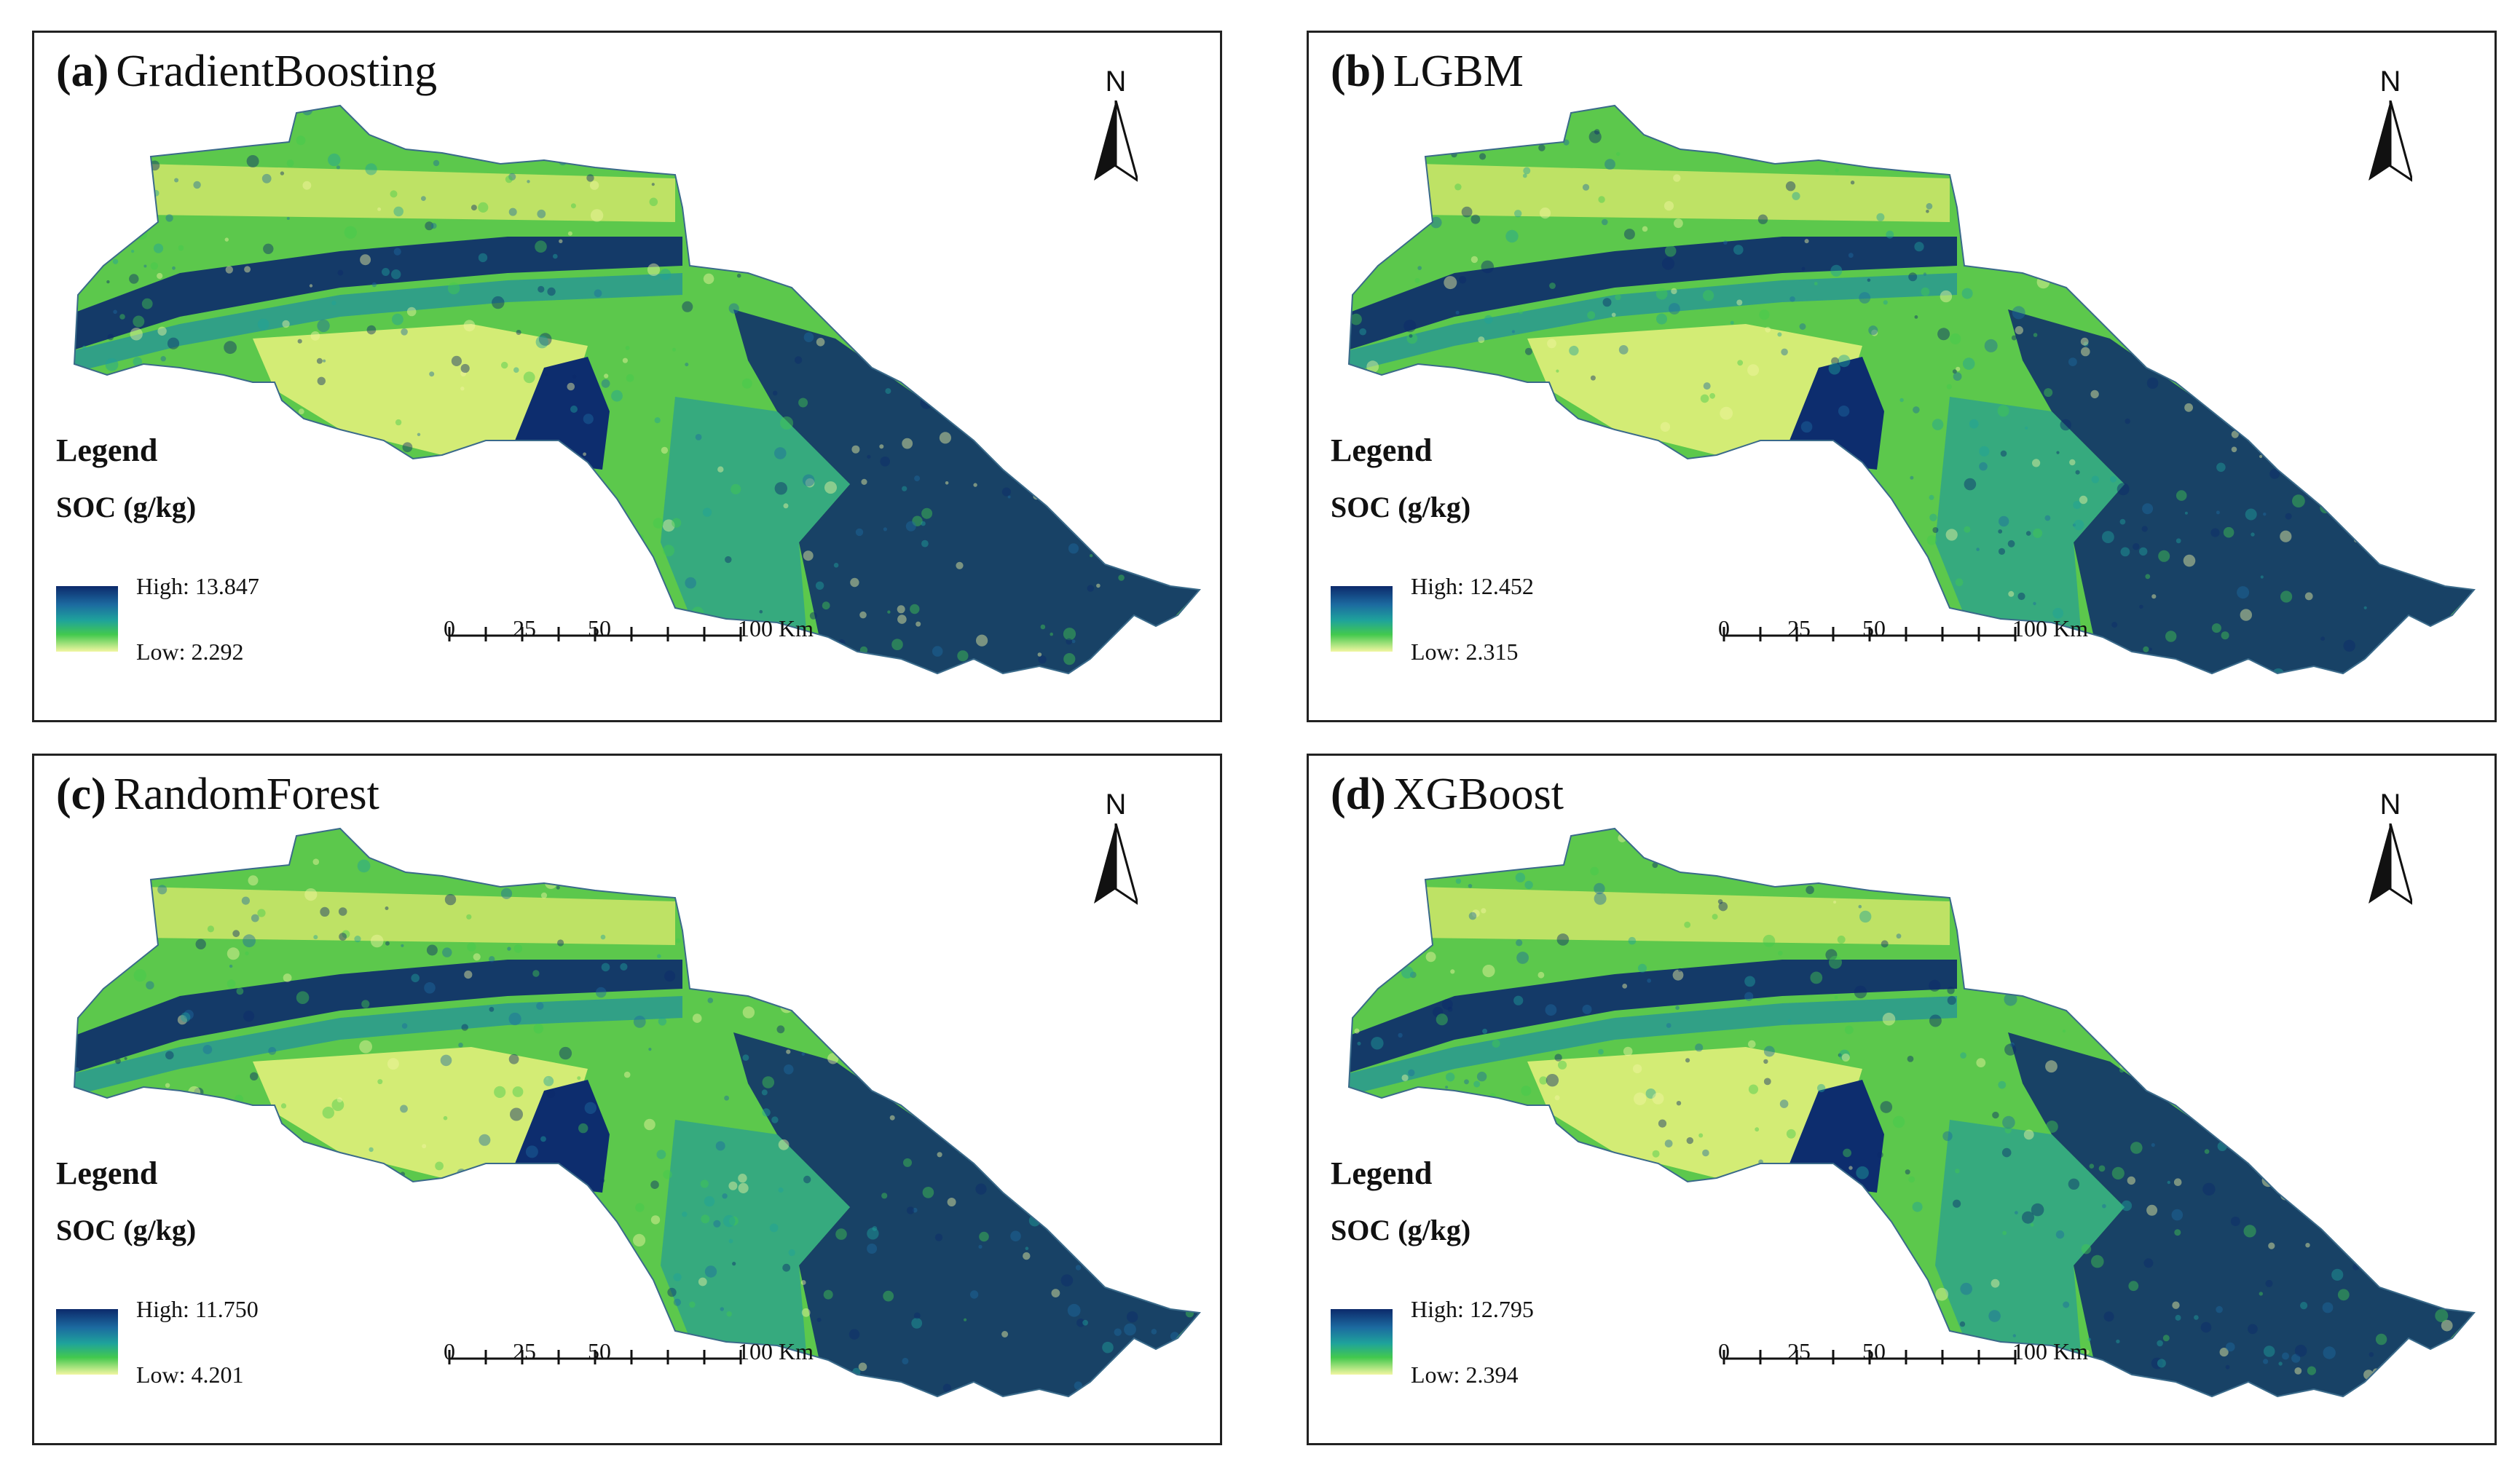 Image resolution: width=2520 pixels, height=1470 pixels. Describe the element at coordinates (1653, 1047) in the screenshot. I see `teal-band` at that location.